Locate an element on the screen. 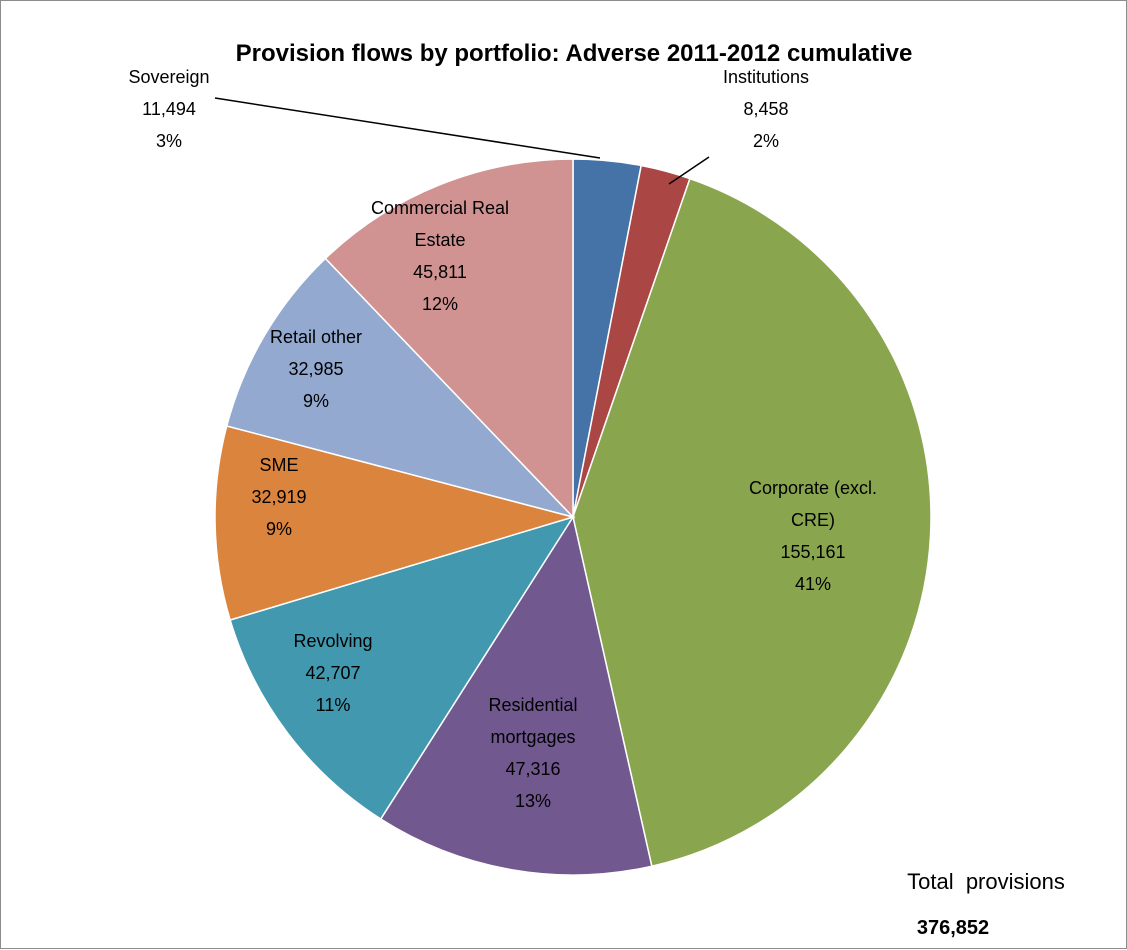  slice-label-corporate-excl-cre: Corporate (excl. CRE) 155,161 41% is located at coordinates (813, 536).